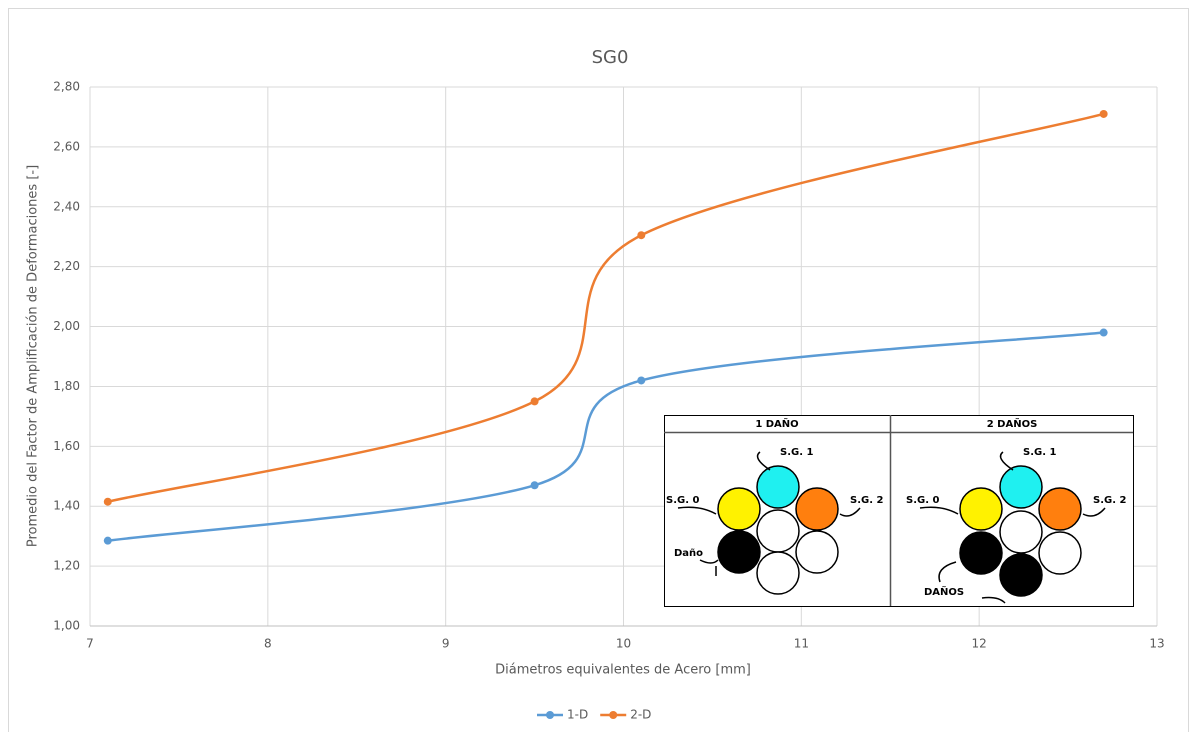 Image resolution: width=1189 pixels, height=732 pixels. What do you see at coordinates (66, 566) in the screenshot?
I see `y-tick-label: 1,20` at bounding box center [66, 566].